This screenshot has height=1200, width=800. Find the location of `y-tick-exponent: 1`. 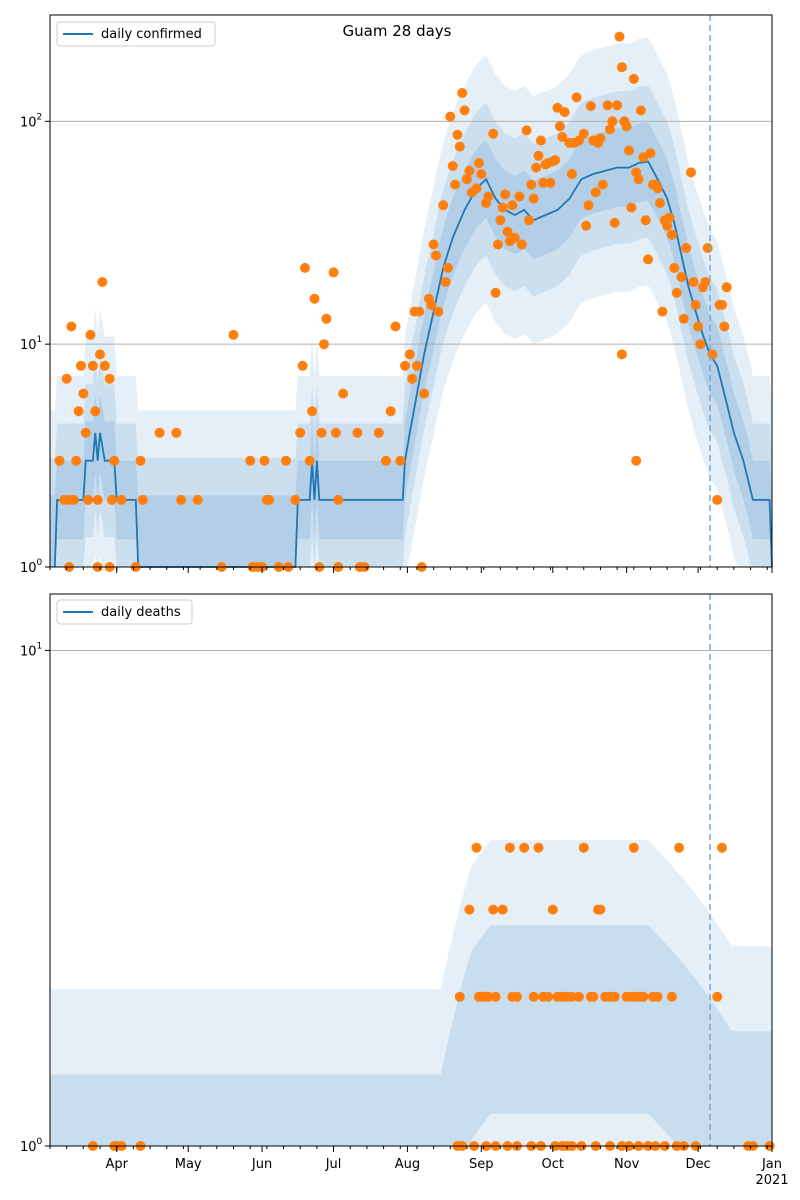

y-tick-exponent: 1 is located at coordinates (40, 340).